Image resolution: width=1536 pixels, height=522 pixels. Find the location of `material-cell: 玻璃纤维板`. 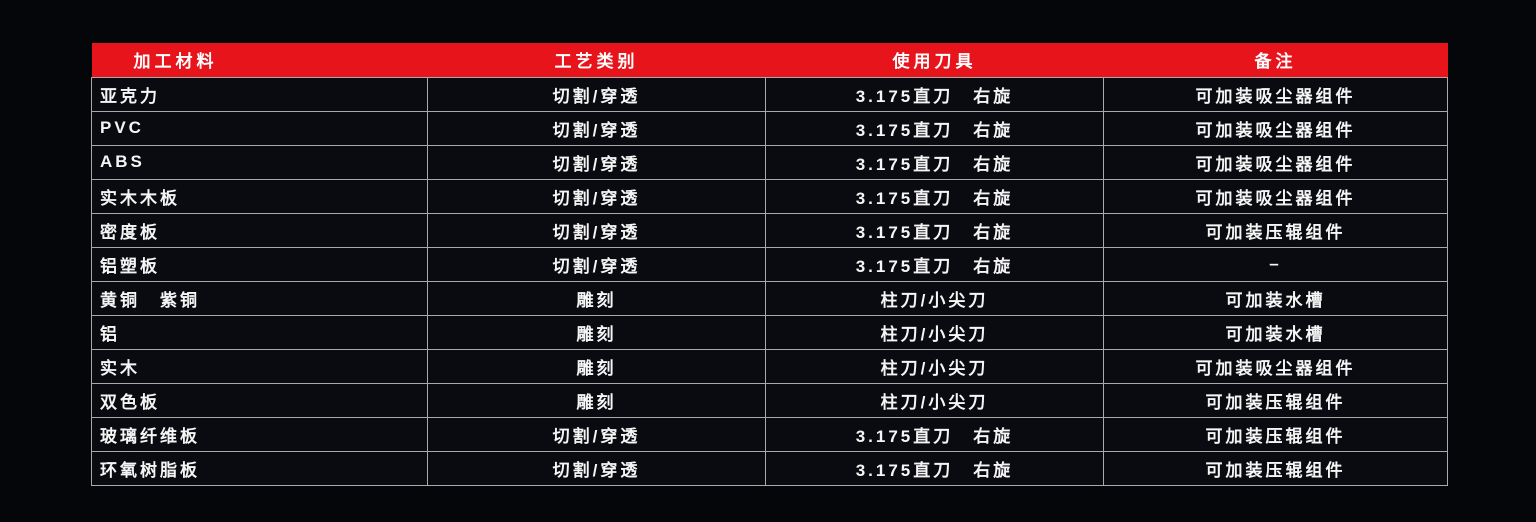

material-cell: 玻璃纤维板 is located at coordinates (259, 434).